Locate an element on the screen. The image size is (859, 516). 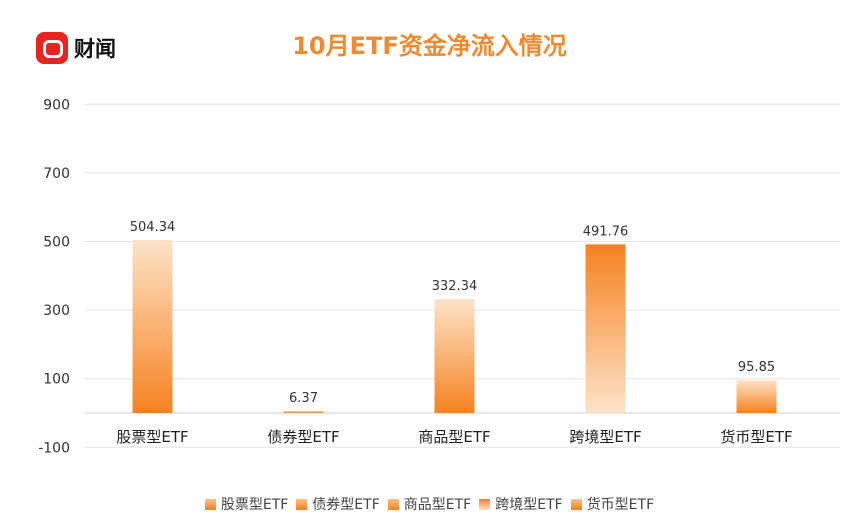
legend-label: 商品型ETF is located at coordinates (437, 505).